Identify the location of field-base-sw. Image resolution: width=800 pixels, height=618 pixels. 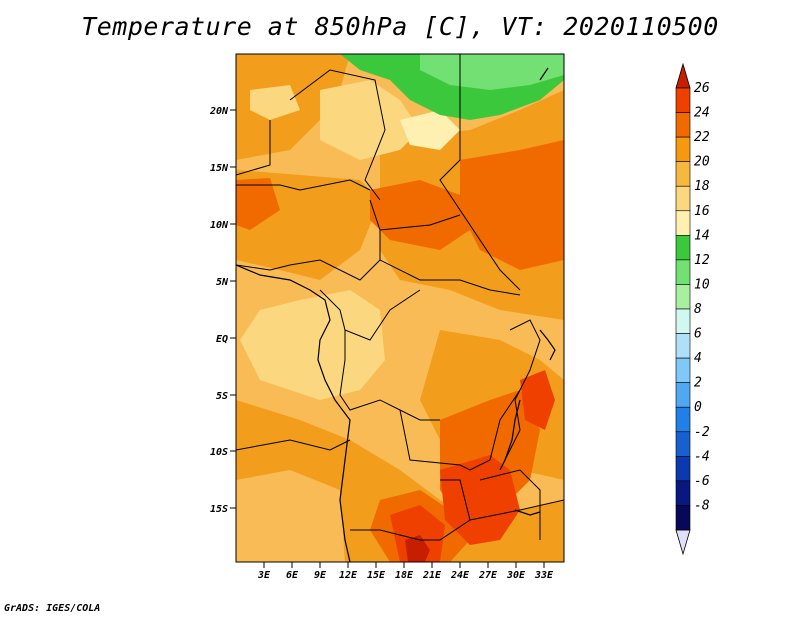
(290, 516).